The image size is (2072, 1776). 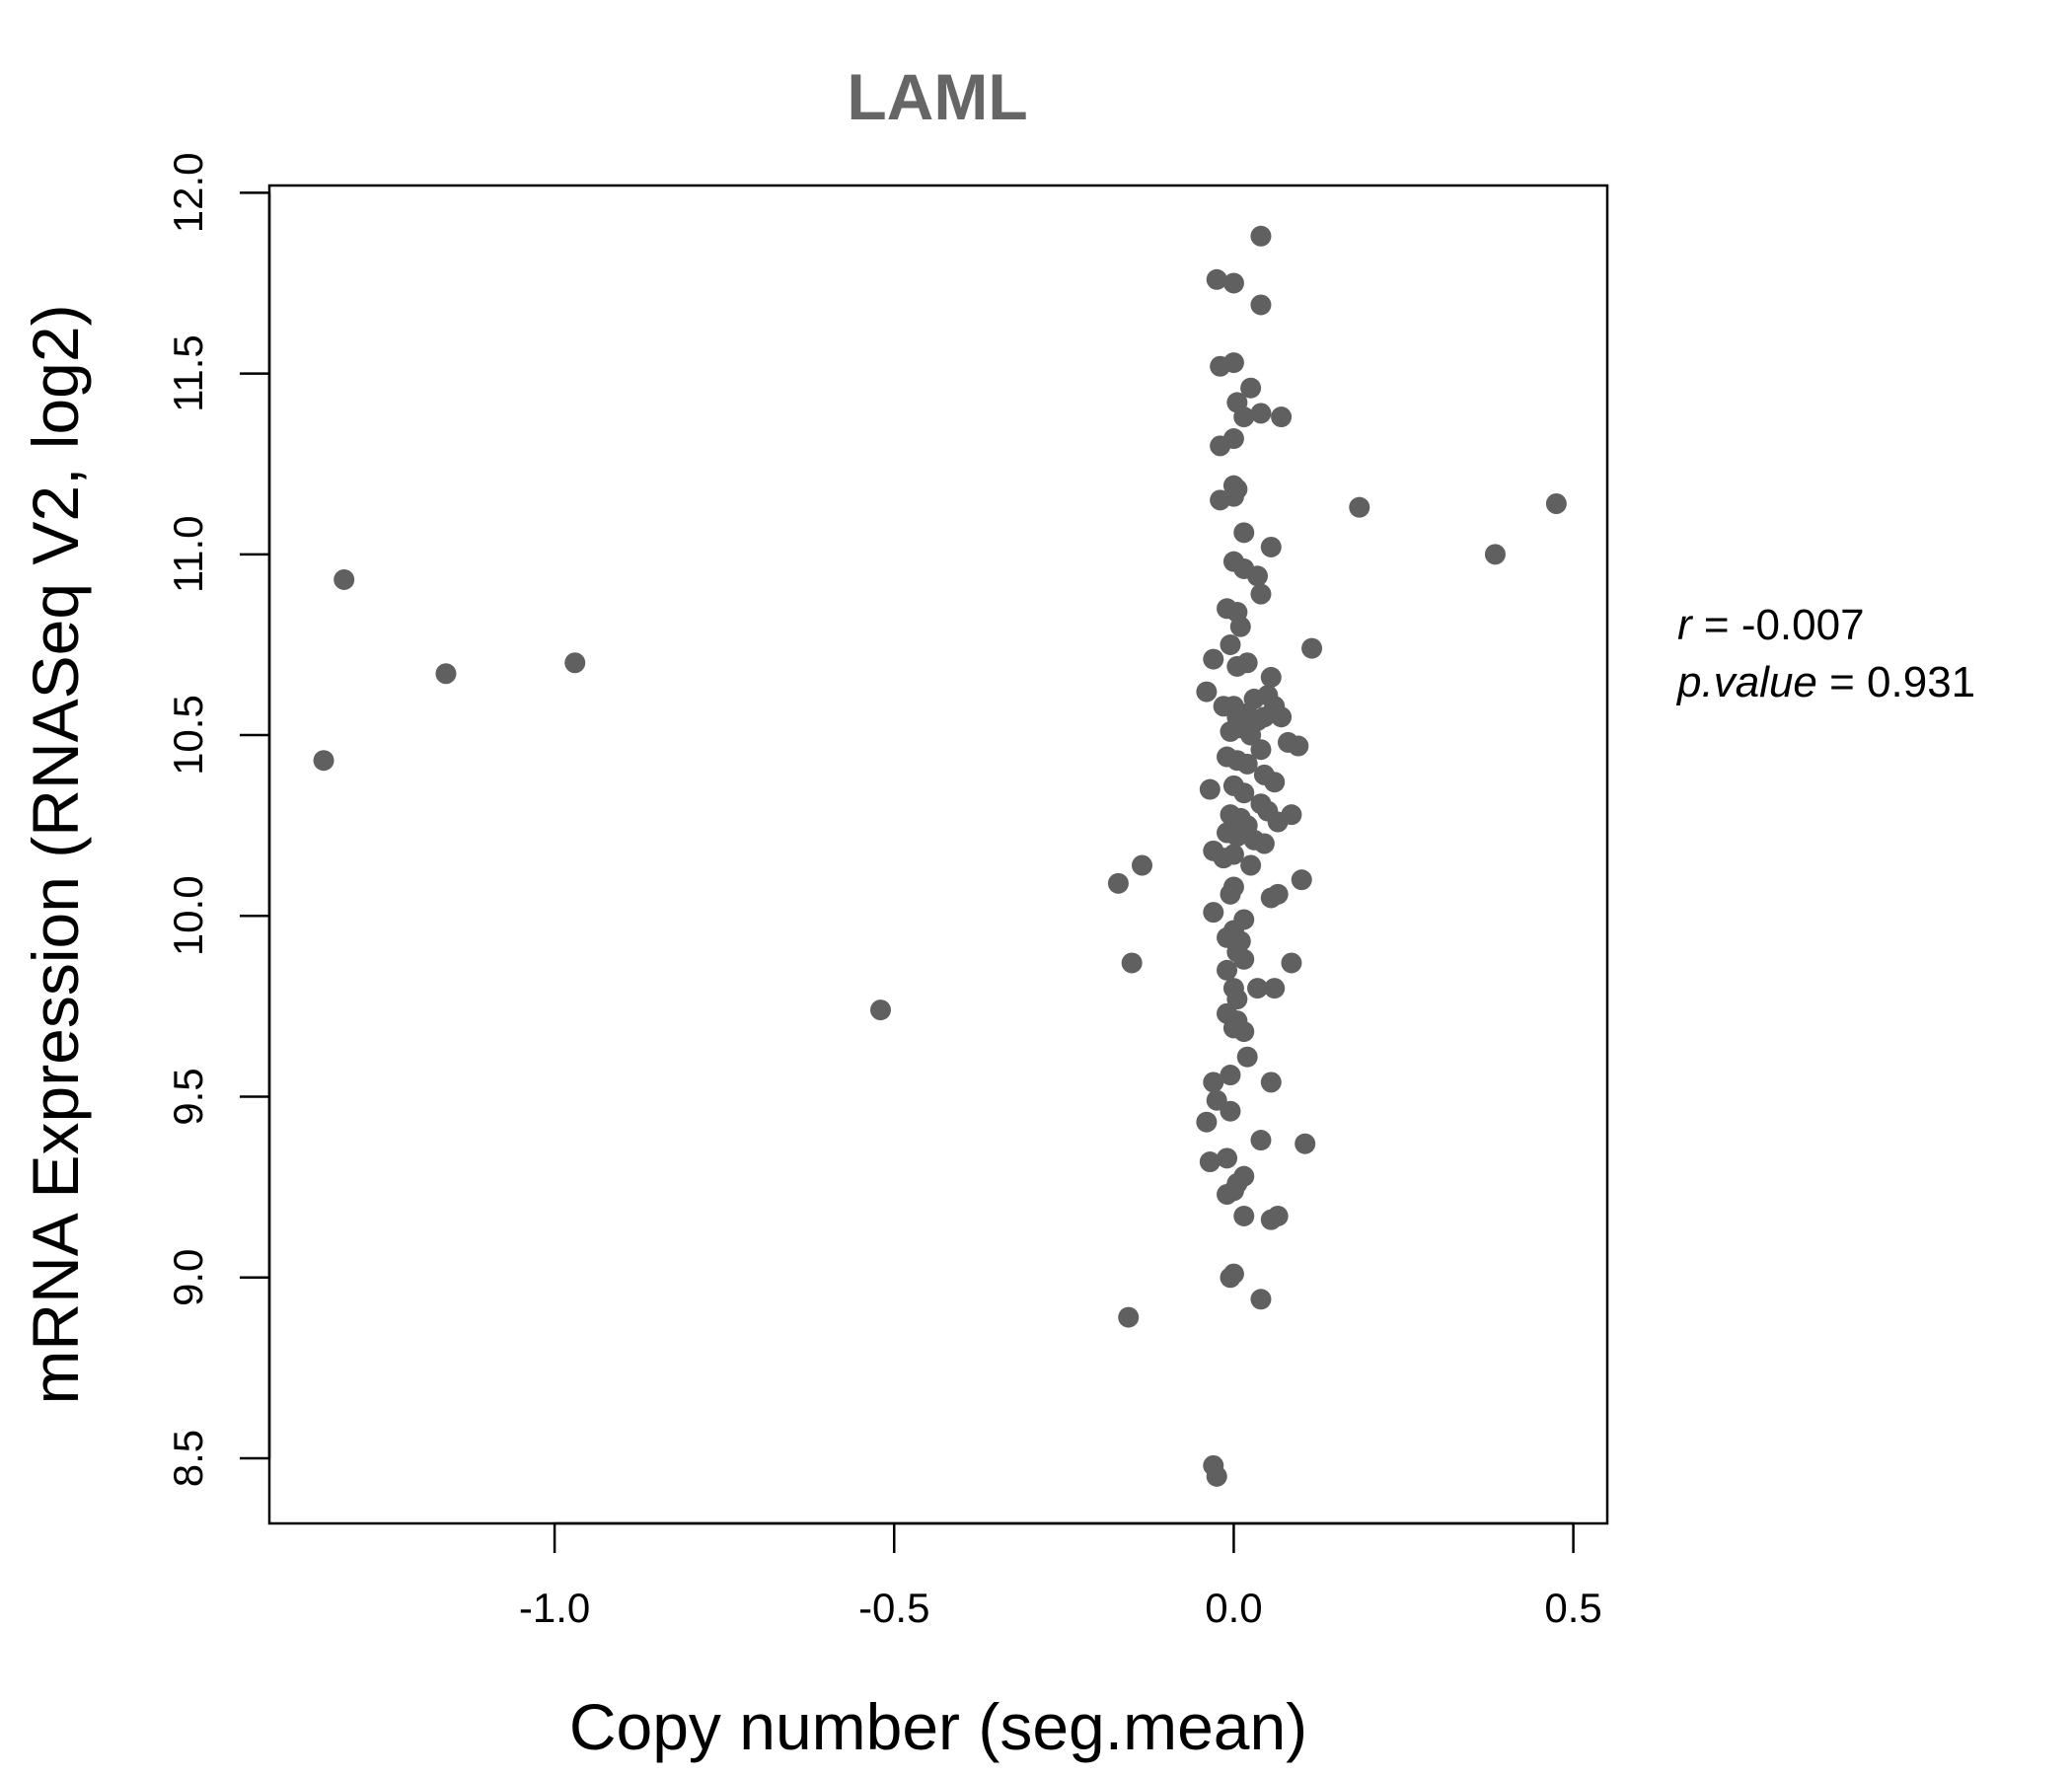 I want to click on x-axis-label: Copy number (seg.mean), so click(x=938, y=1727).